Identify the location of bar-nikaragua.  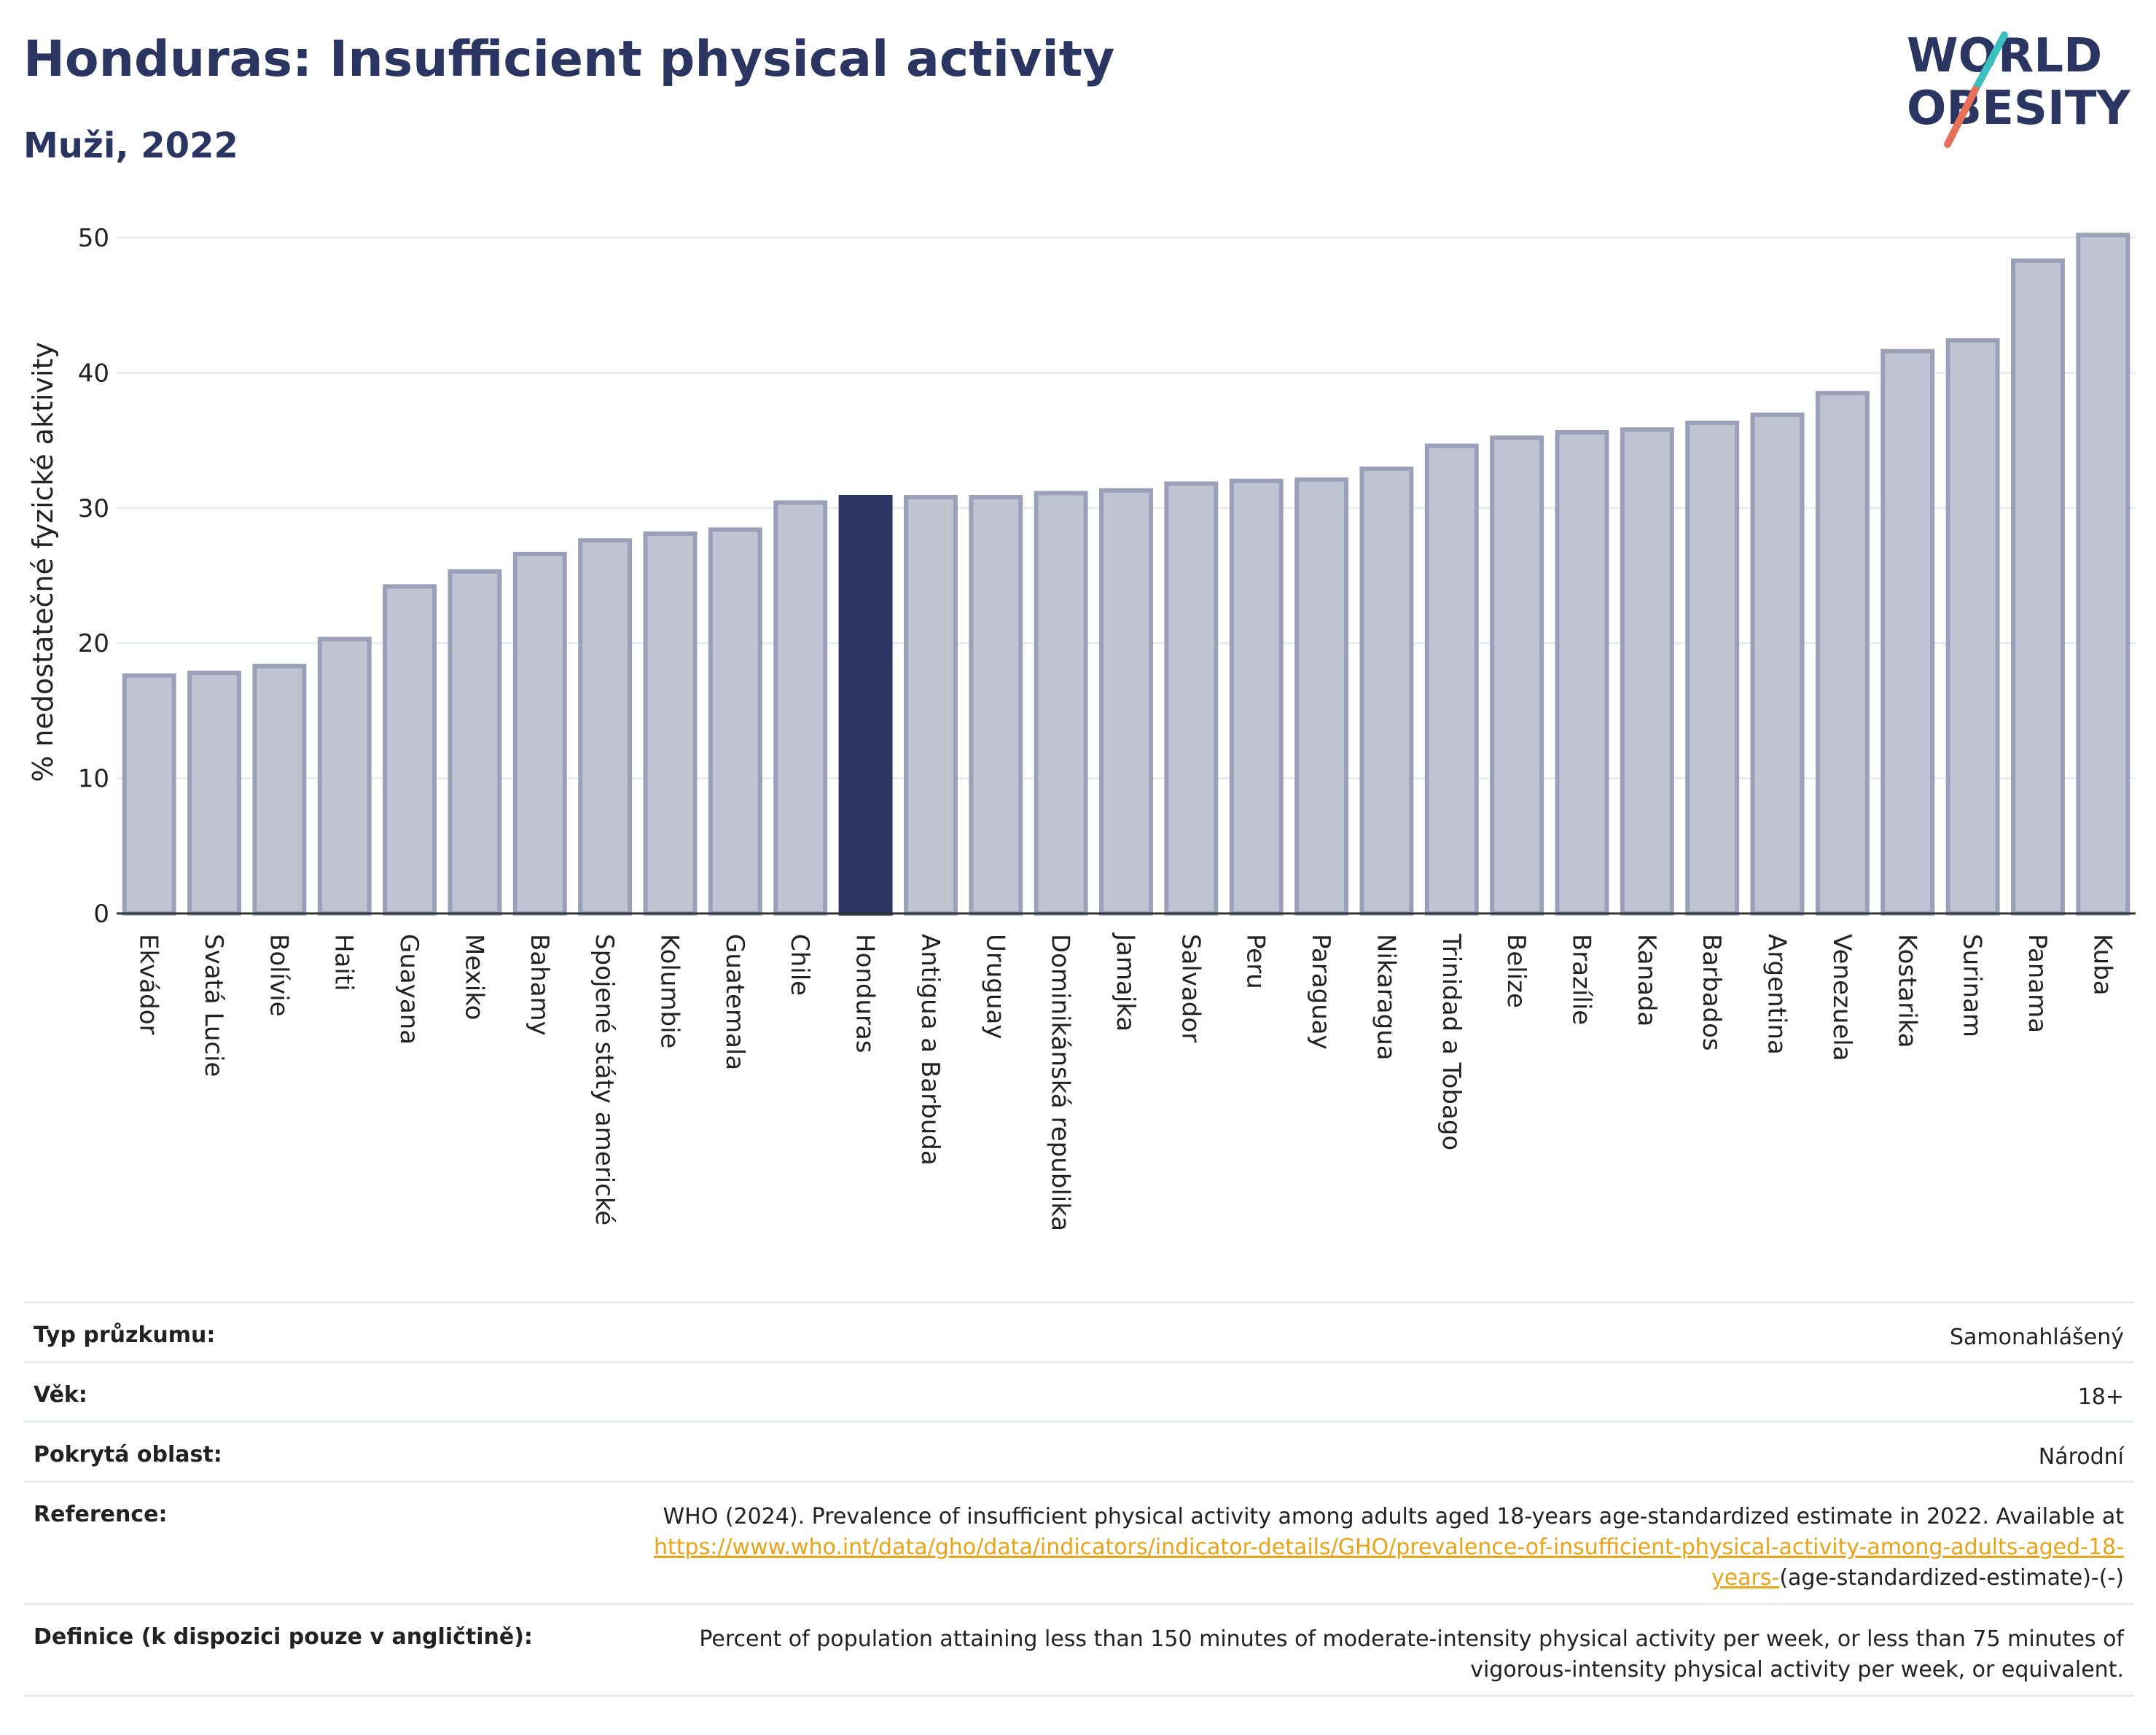
(1386, 691).